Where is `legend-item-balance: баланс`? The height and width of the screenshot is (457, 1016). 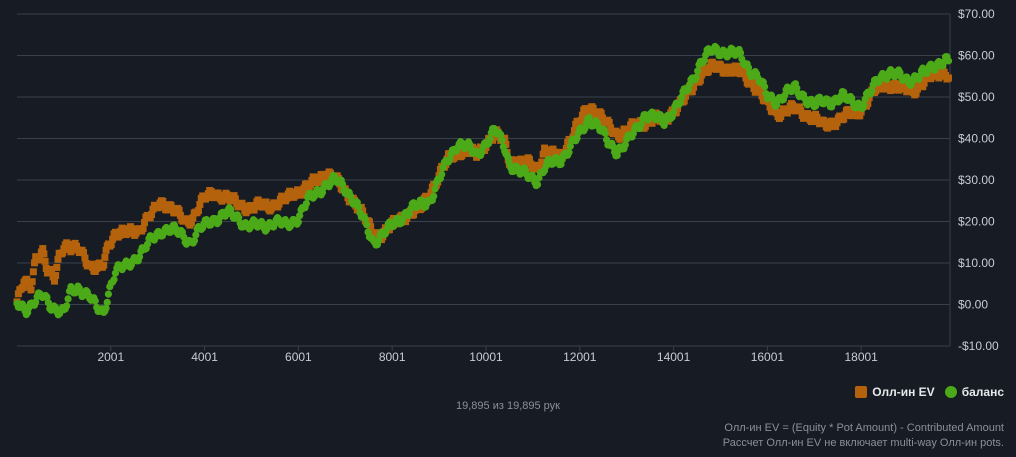 legend-item-balance: баланс is located at coordinates (974, 392).